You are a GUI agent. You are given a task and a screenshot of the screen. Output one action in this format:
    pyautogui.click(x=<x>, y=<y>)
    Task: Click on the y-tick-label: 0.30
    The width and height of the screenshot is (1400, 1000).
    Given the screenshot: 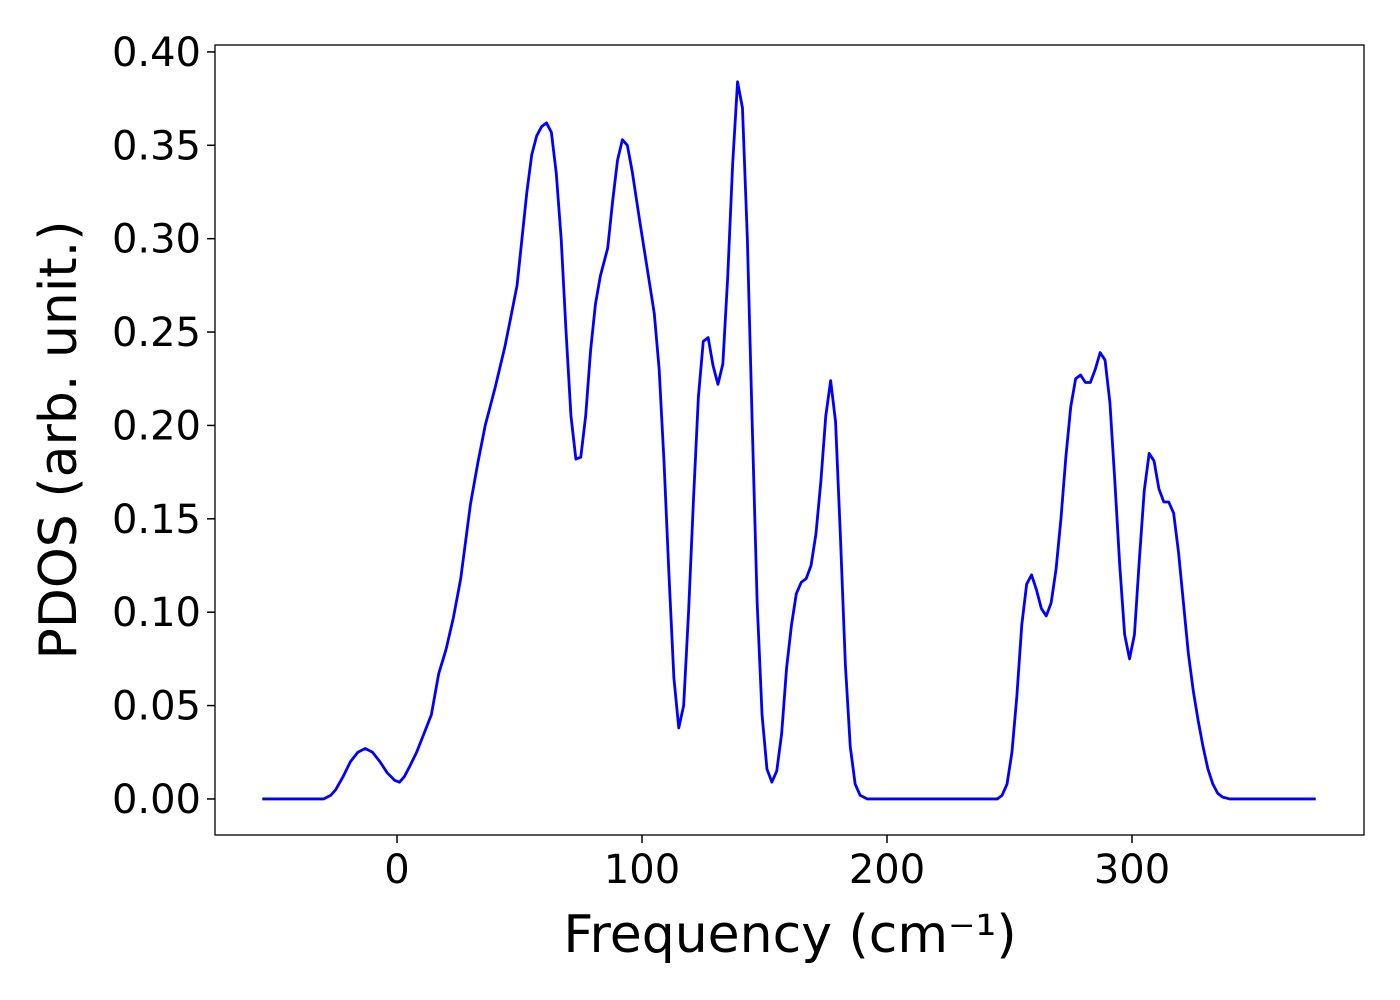 What is the action you would take?
    pyautogui.click(x=156, y=240)
    